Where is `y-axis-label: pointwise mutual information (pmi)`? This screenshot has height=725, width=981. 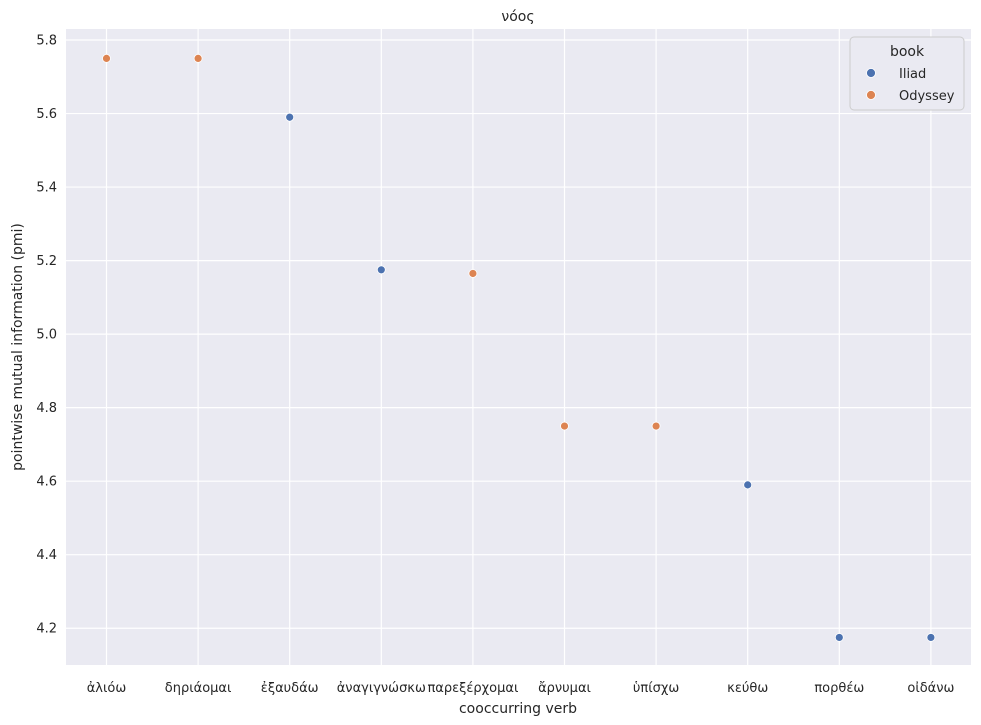 y-axis-label: pointwise mutual information (pmi) is located at coordinates (18, 347).